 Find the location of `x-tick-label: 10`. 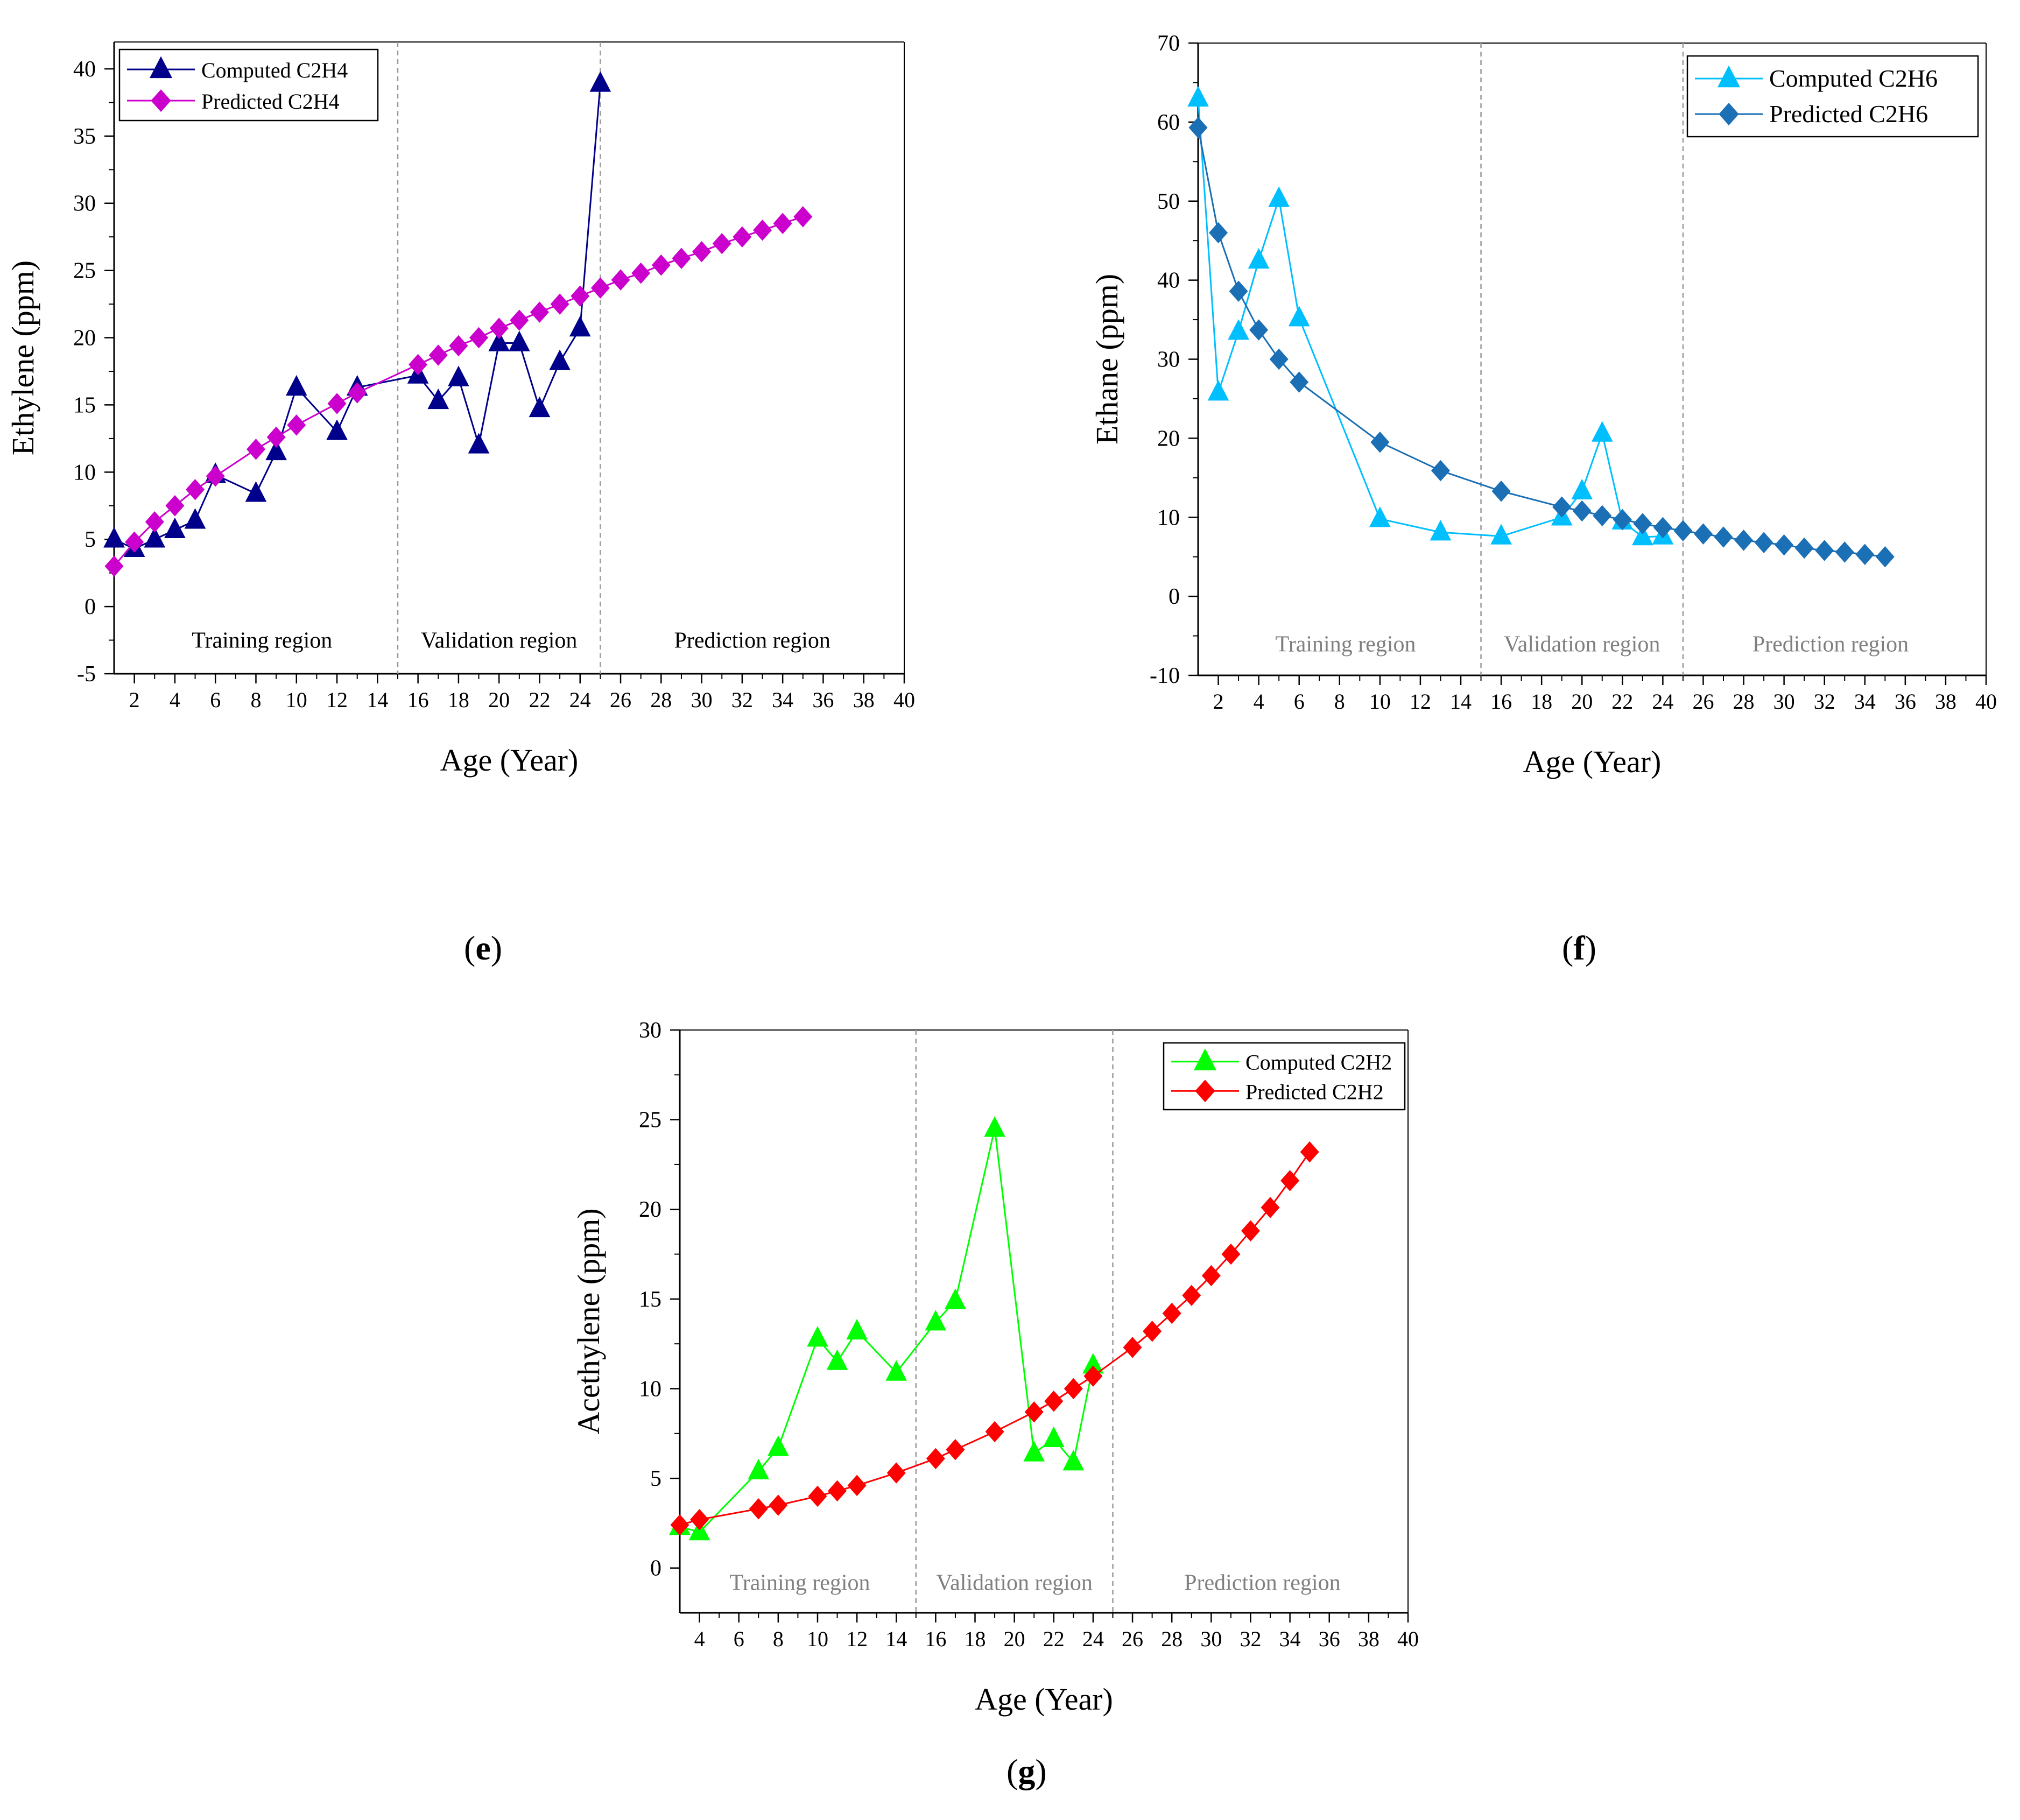

x-tick-label: 10 is located at coordinates (297, 700).